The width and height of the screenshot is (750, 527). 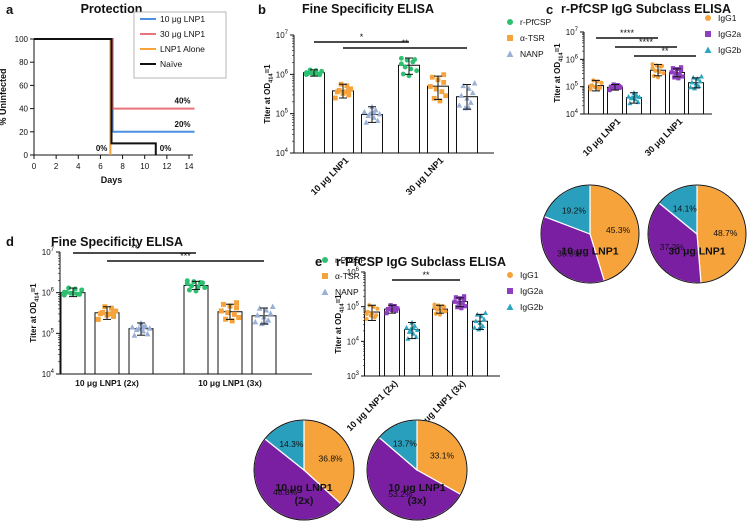 What do you see at coordinates (549, 9) in the screenshot?
I see `panel-letter: c` at bounding box center [549, 9].